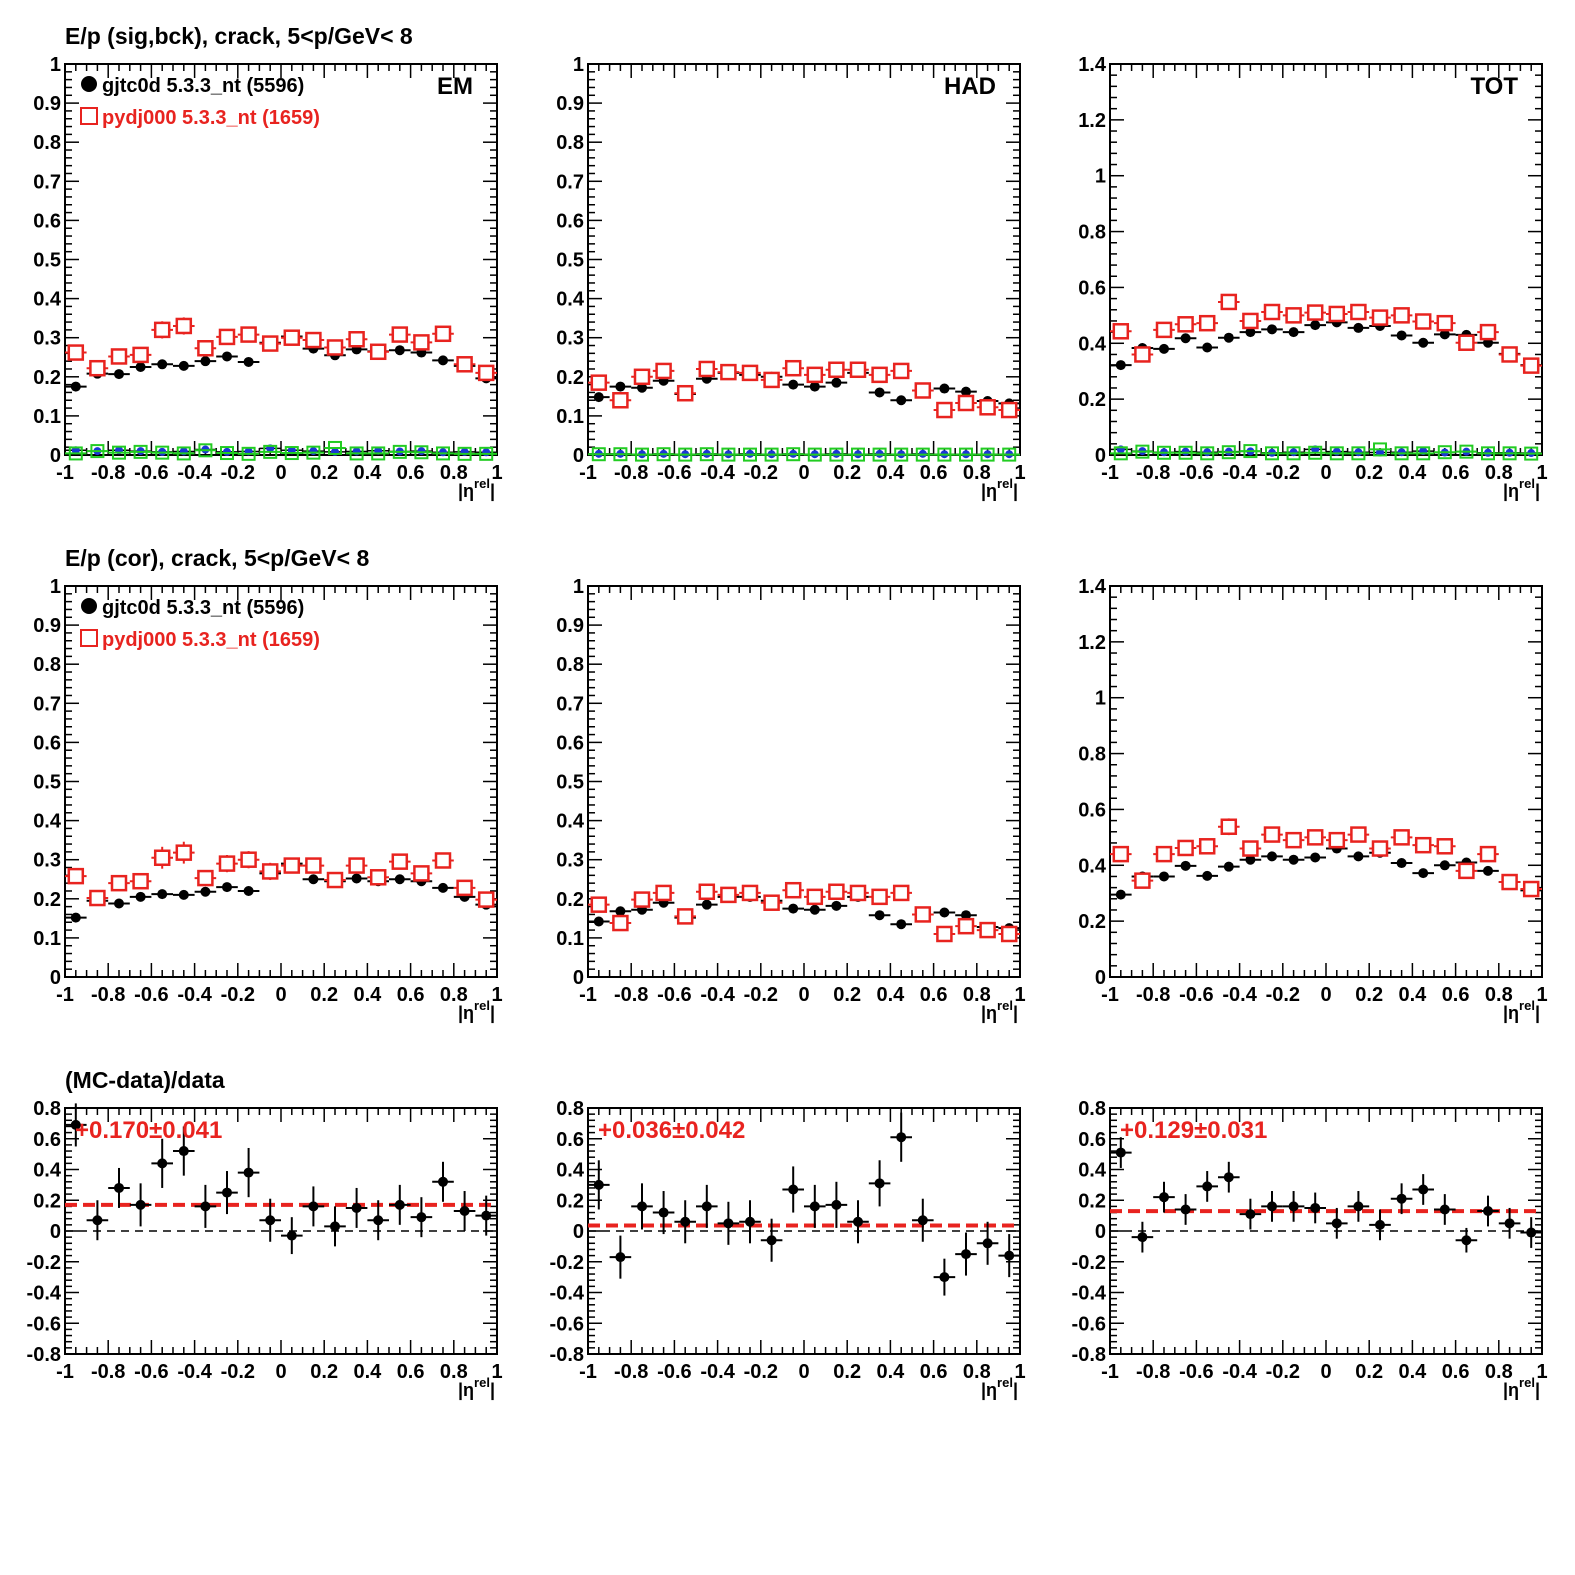  Describe the element at coordinates (1521, 1387) in the screenshot. I see `x-axis-label: |ηrel|` at that location.